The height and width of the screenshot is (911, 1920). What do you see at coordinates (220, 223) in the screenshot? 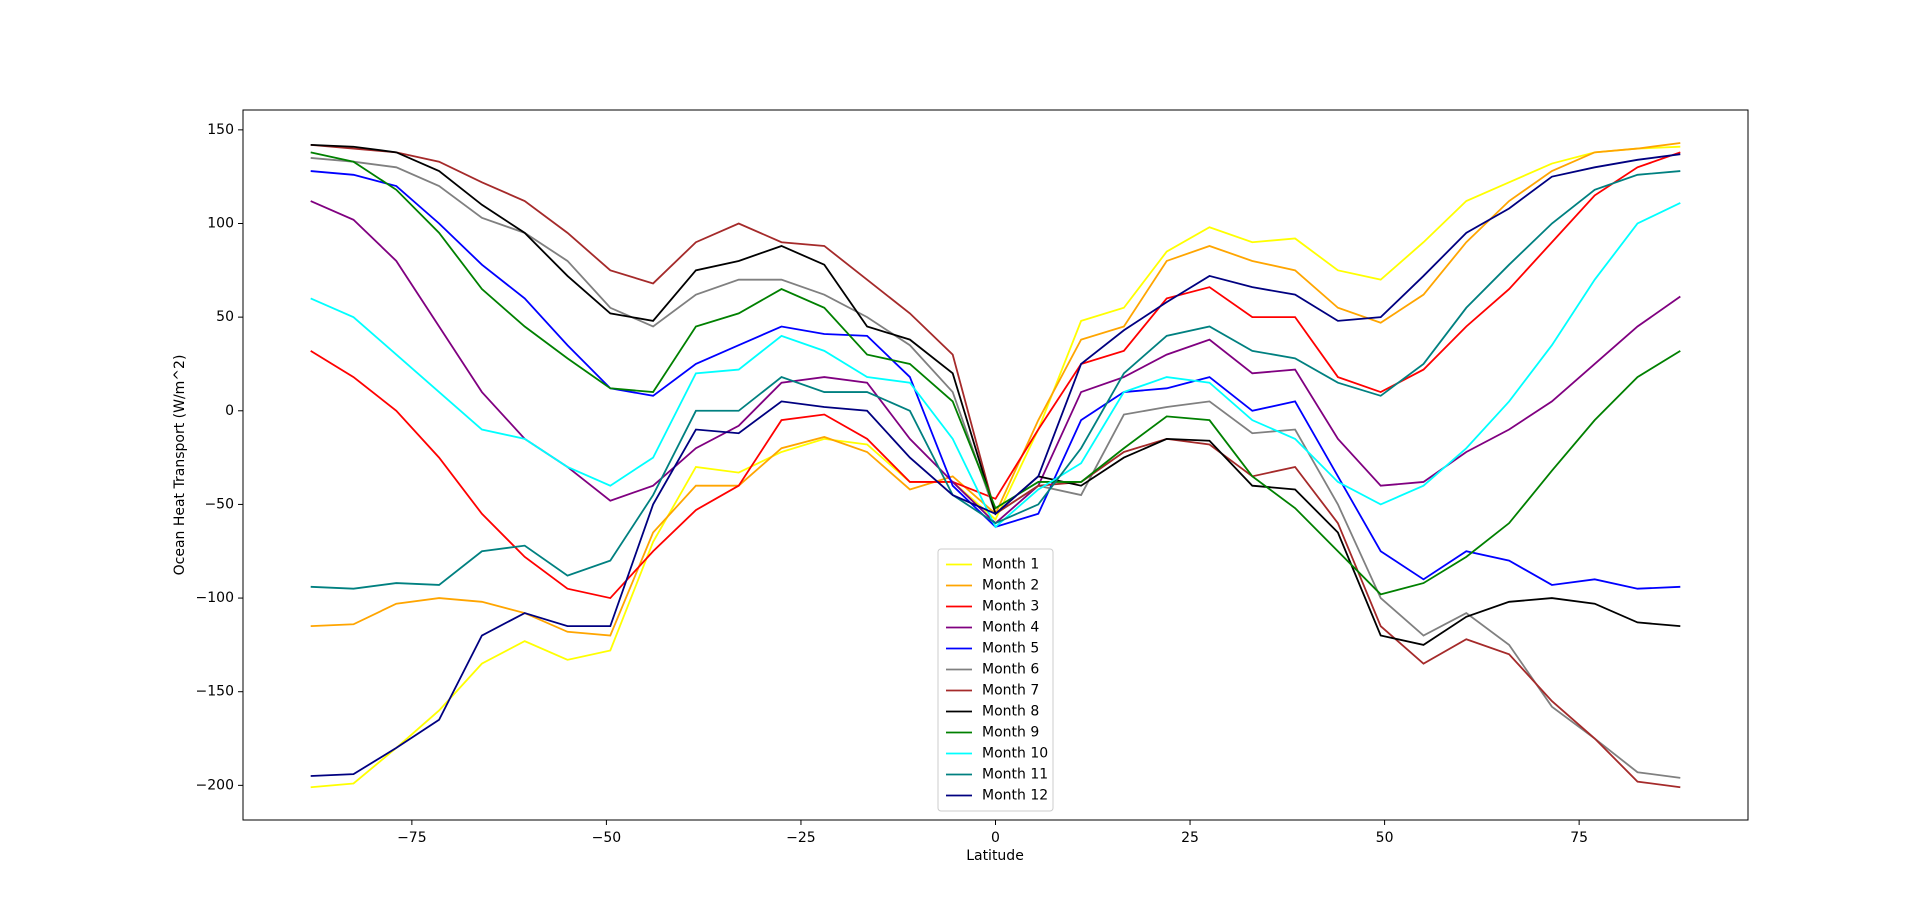
I see `y-tick-label: 100` at bounding box center [220, 223].